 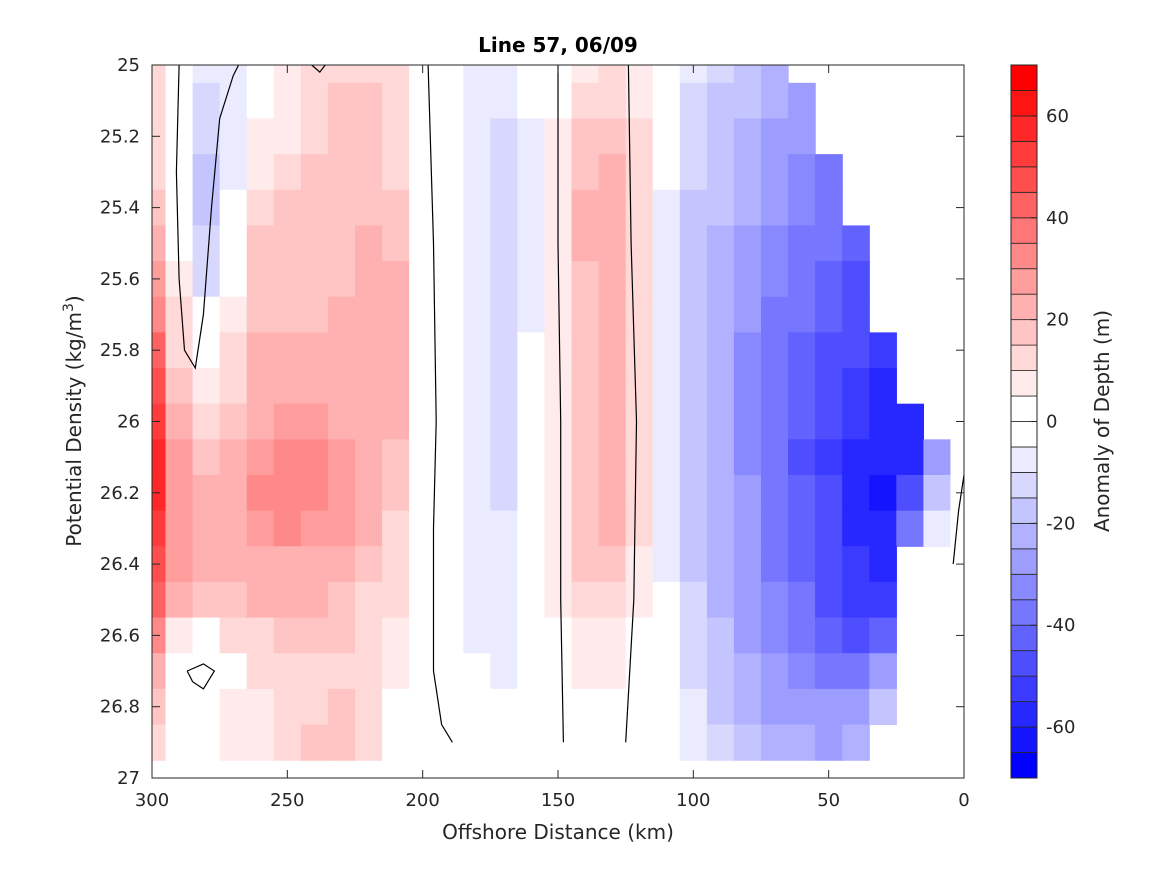 I want to click on colorbar-tick-label: 40, so click(x=1057, y=218).